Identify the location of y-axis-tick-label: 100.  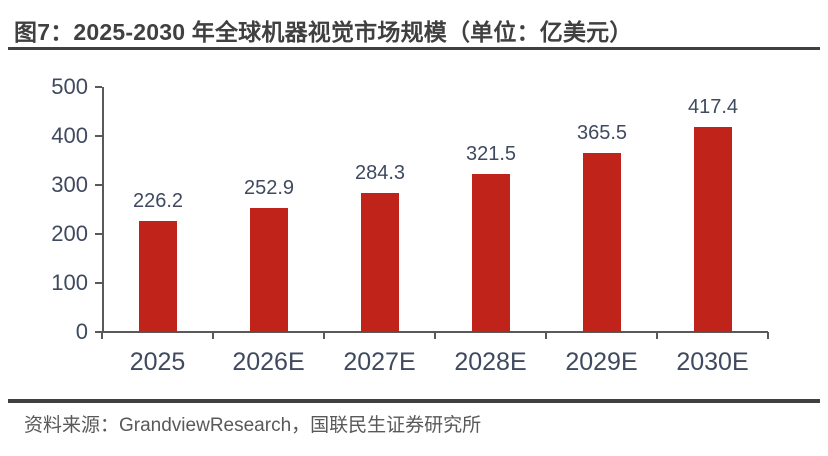
(69, 282).